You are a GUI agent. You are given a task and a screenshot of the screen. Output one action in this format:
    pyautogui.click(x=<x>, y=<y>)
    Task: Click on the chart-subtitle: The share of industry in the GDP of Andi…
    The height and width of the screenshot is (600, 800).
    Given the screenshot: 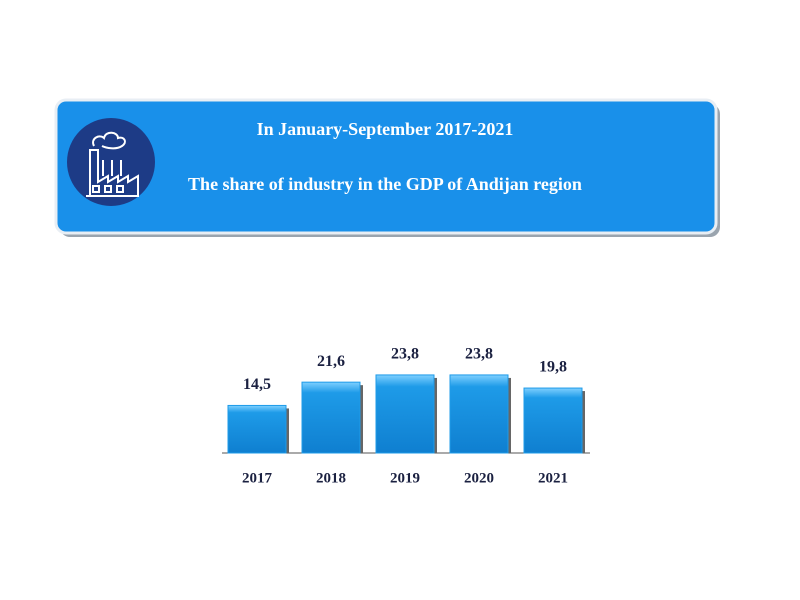 What is the action you would take?
    pyautogui.click(x=385, y=184)
    